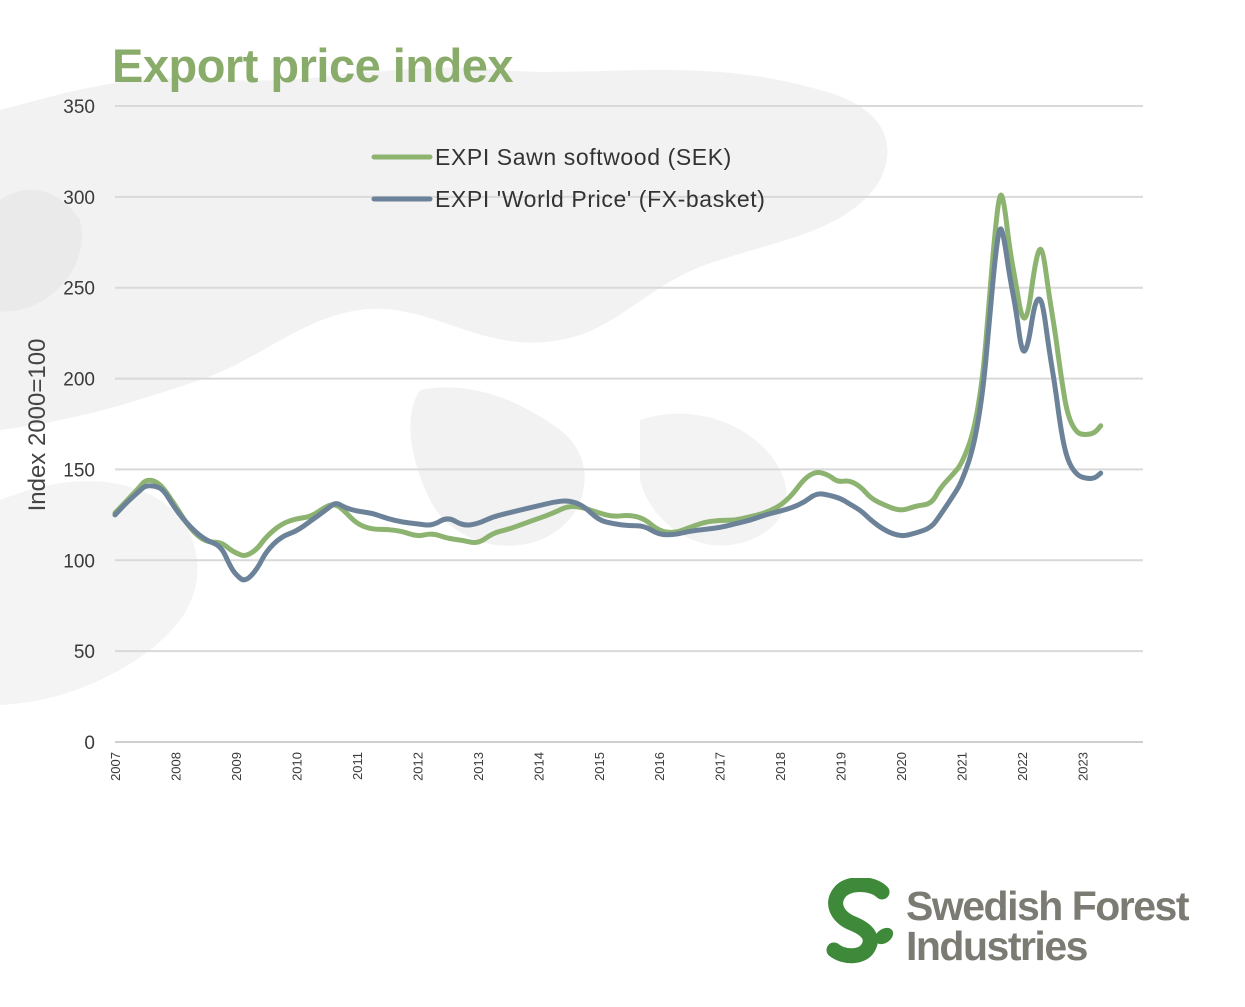 Image resolution: width=1245 pixels, height=1007 pixels. What do you see at coordinates (997, 946) in the screenshot?
I see `logo-text-line2: Industries` at bounding box center [997, 946].